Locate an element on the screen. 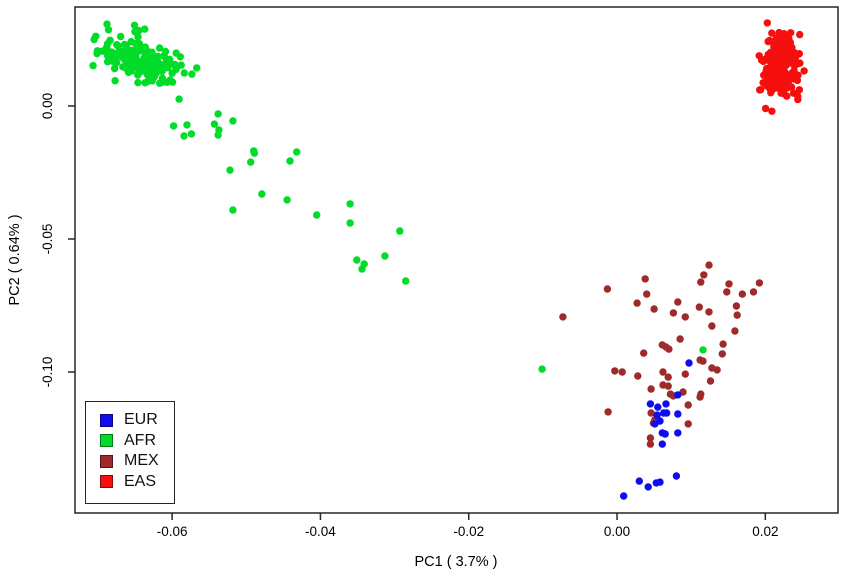  y-axis-title: PC2 ( 0.64% ) is located at coordinates (15, 259).